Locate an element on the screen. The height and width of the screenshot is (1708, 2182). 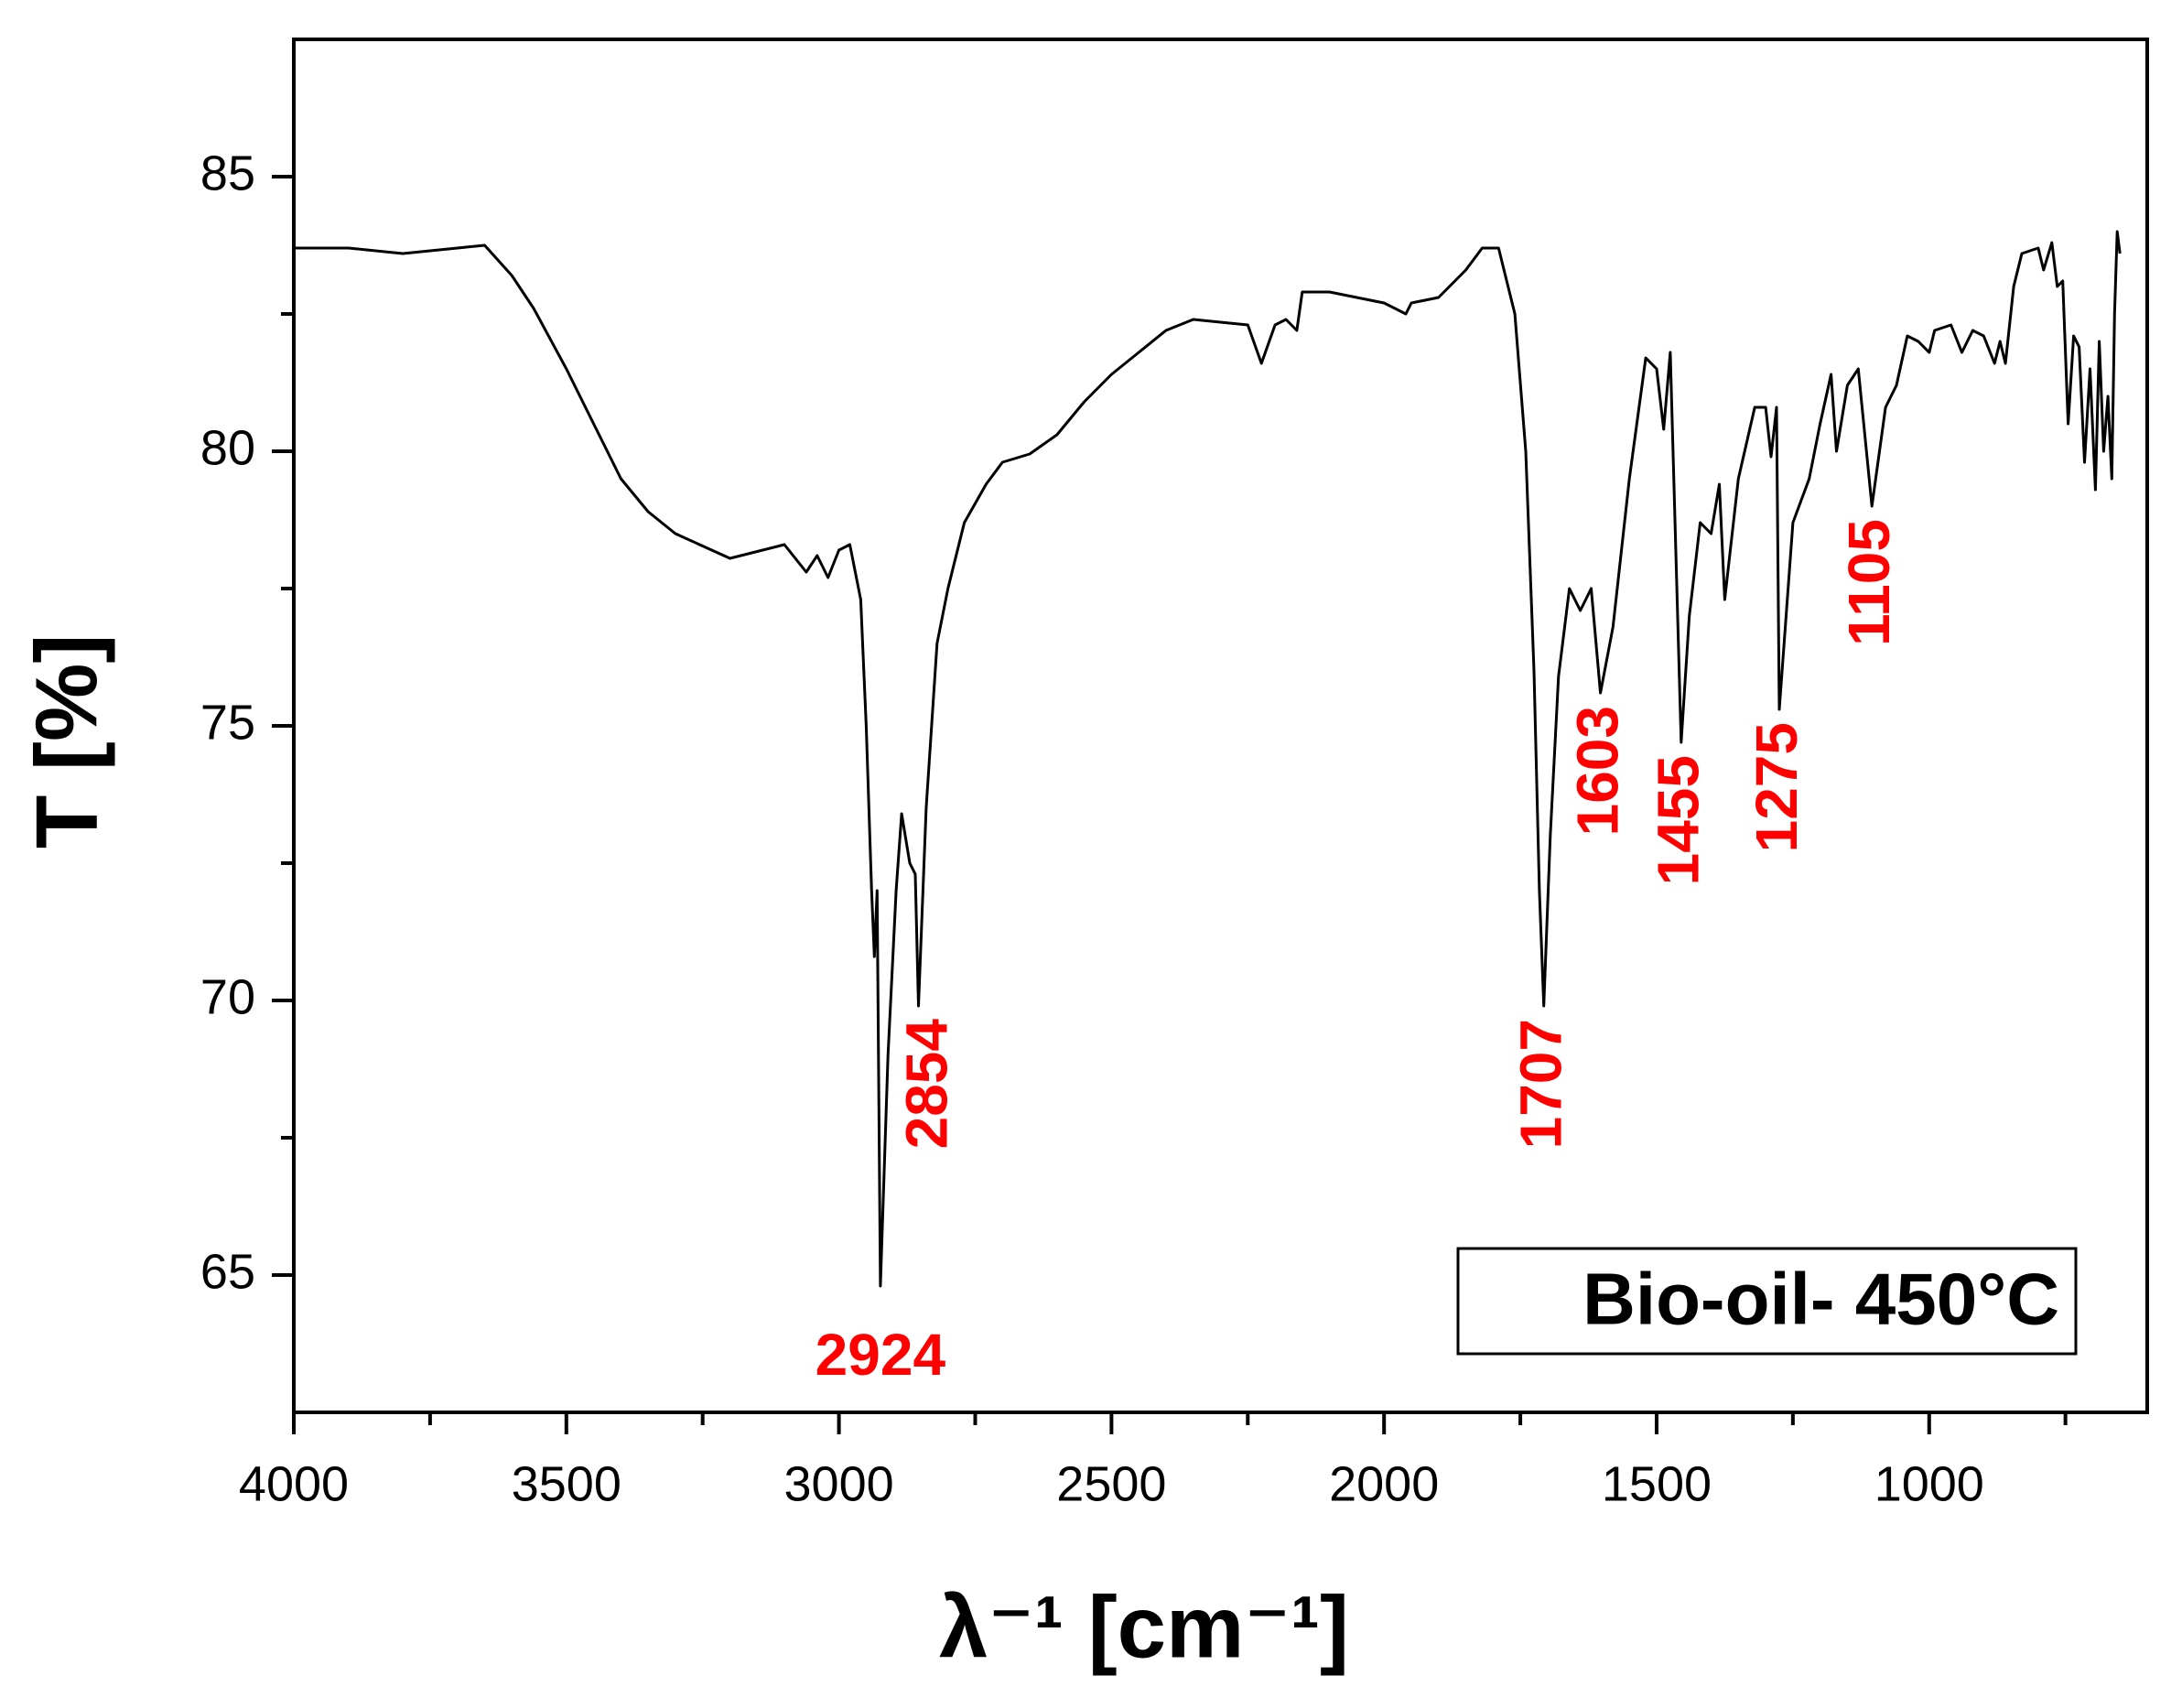
peak-label: 1275 is located at coordinates (1777, 787).